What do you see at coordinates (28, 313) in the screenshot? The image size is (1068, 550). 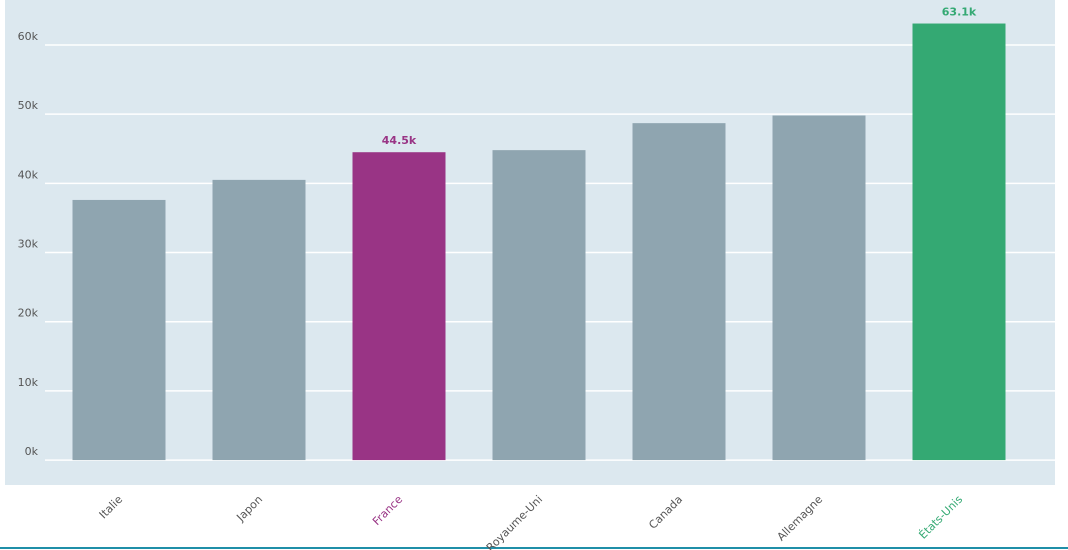 I see `y-tick-label: 20k` at bounding box center [28, 313].